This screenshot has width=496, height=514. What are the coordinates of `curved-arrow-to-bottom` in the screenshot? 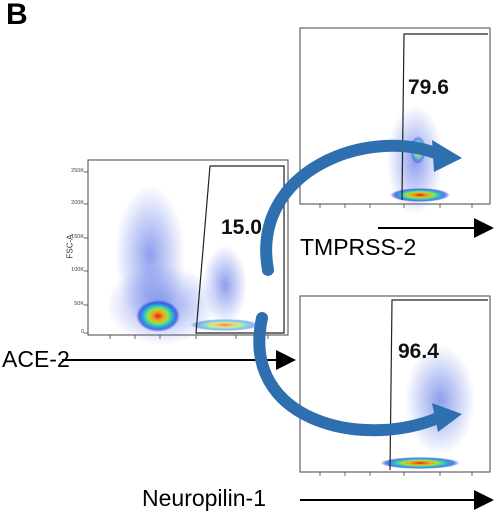 It's located at (357, 374).